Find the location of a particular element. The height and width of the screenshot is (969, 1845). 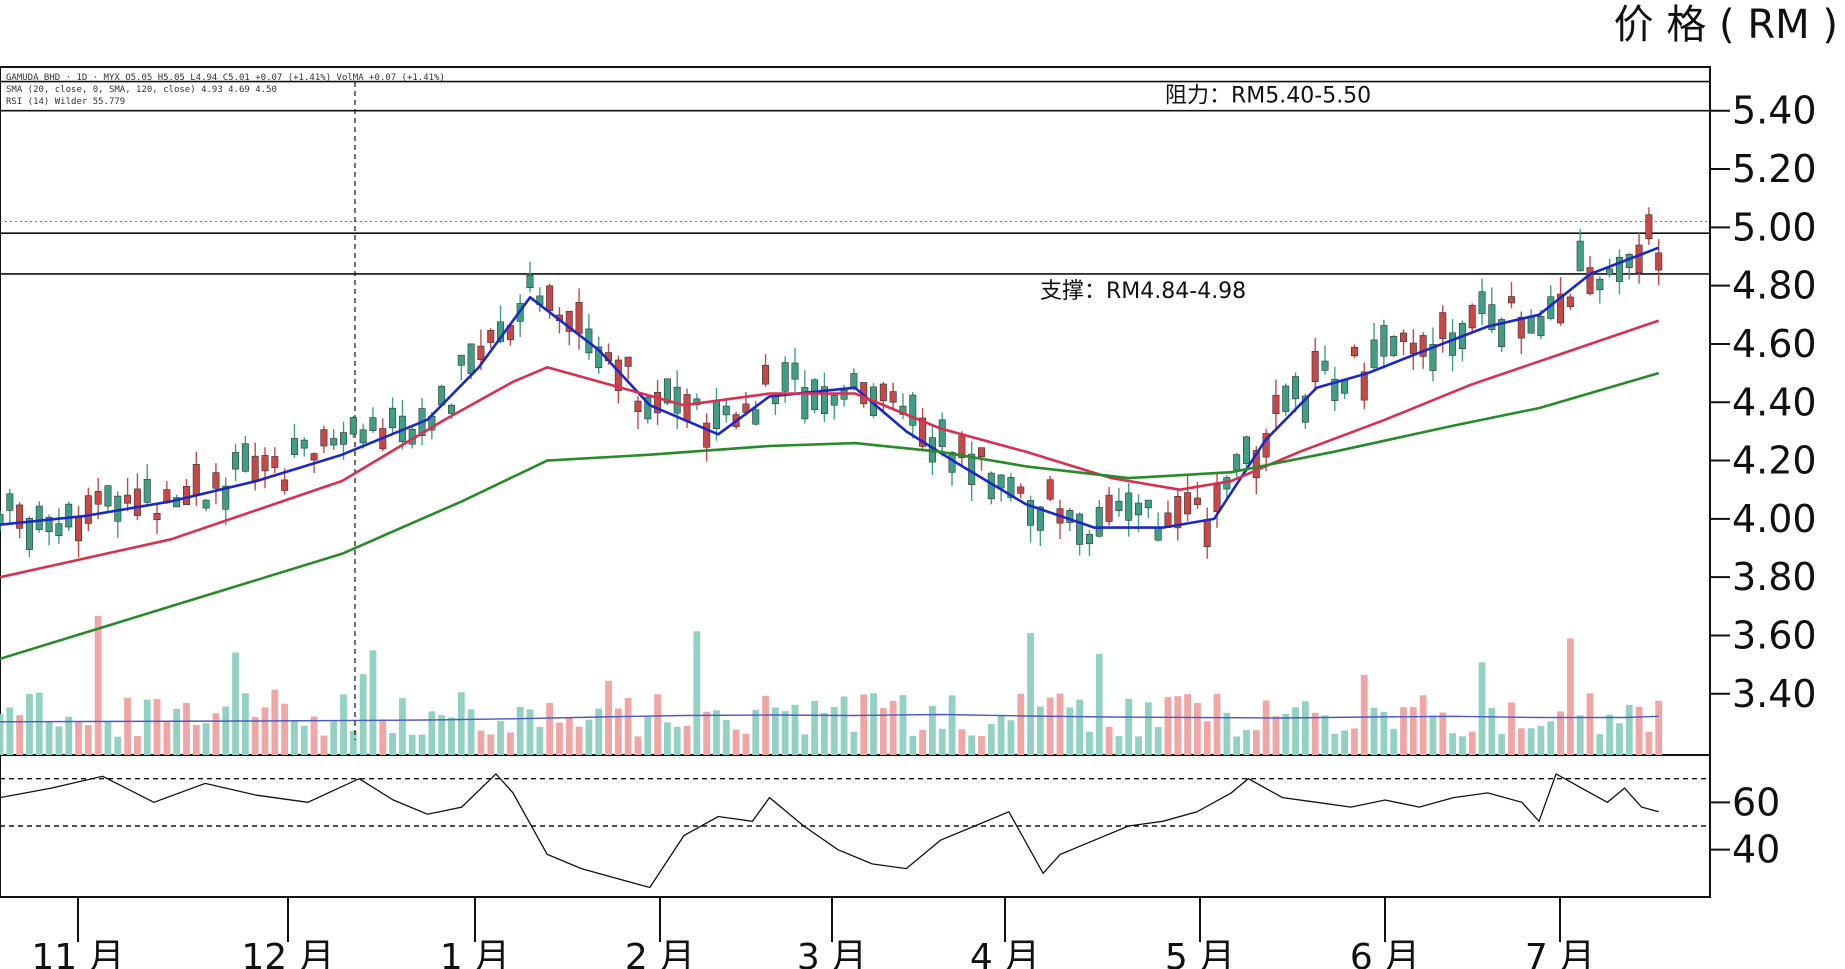

month-label: 1 月 is located at coordinates (475, 953).